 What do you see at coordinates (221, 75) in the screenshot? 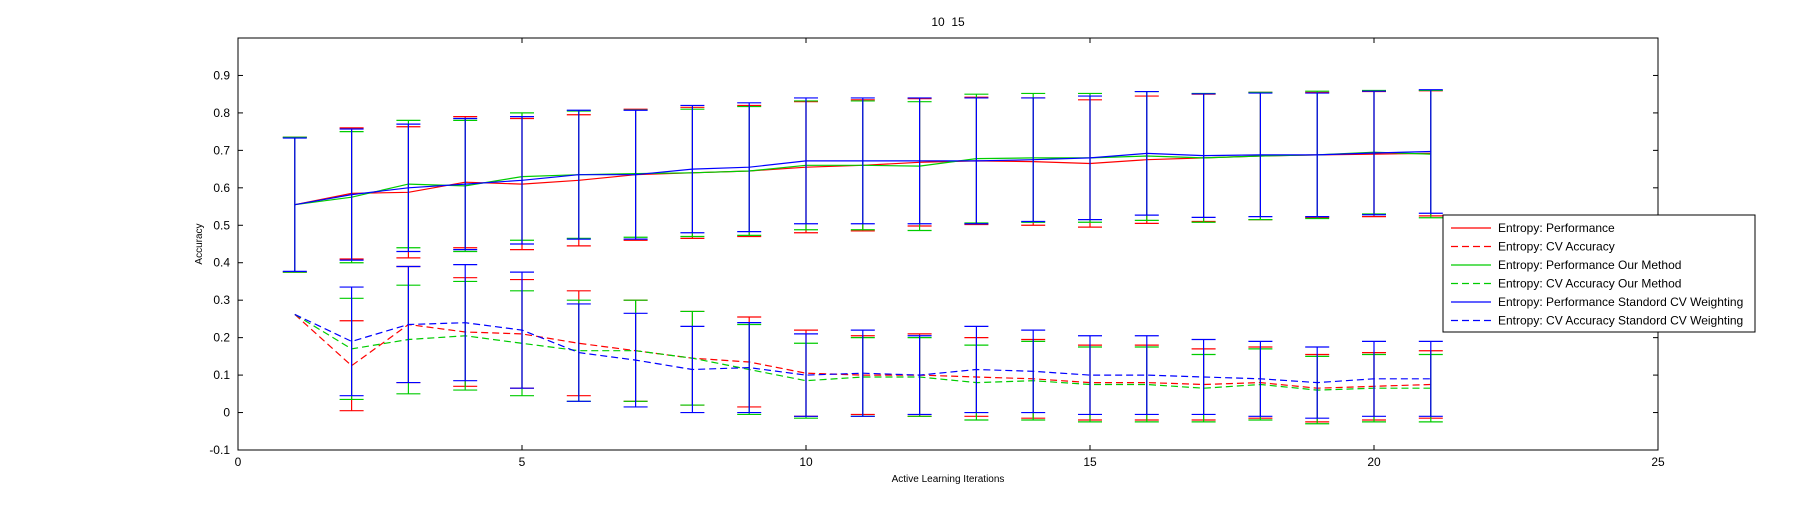
I see `y-tick-label: 0.9` at bounding box center [221, 75].